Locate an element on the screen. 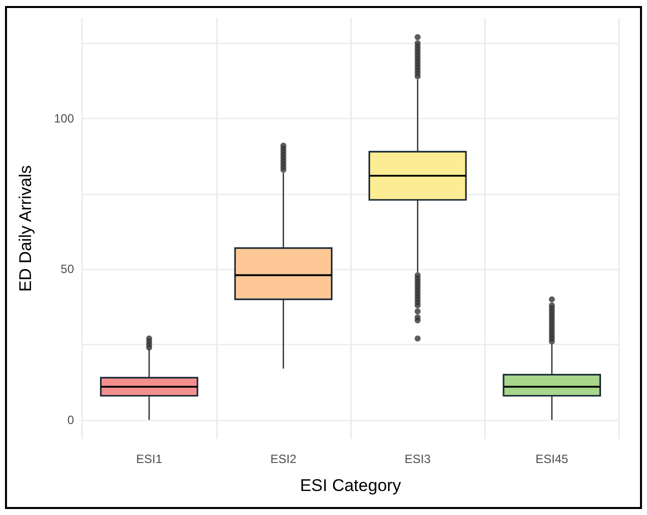 The width and height of the screenshot is (647, 515). y-tick-label: 0 is located at coordinates (70, 419).